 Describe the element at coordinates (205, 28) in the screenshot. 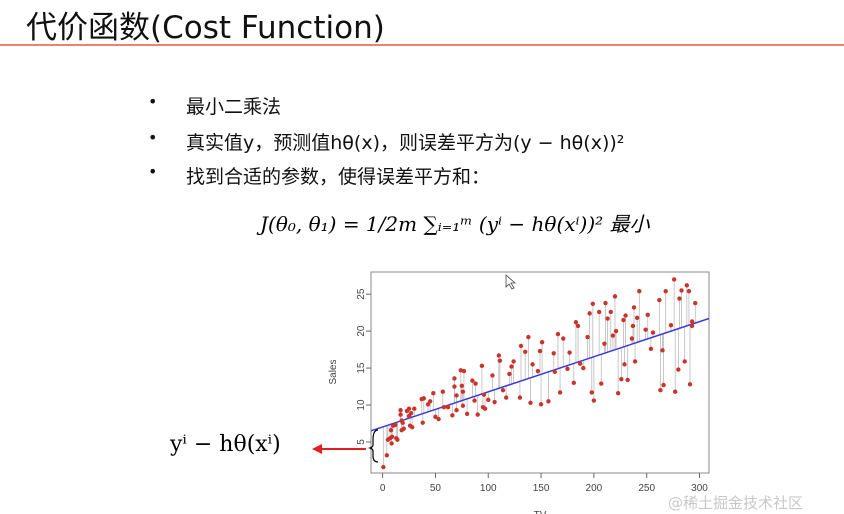

I see `slide-title: 代价函数(Cost Function)` at that location.